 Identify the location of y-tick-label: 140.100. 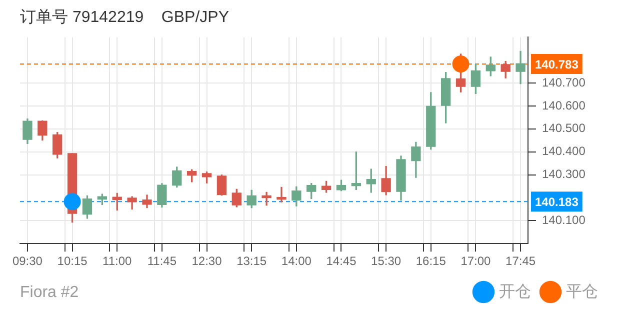
(564, 219).